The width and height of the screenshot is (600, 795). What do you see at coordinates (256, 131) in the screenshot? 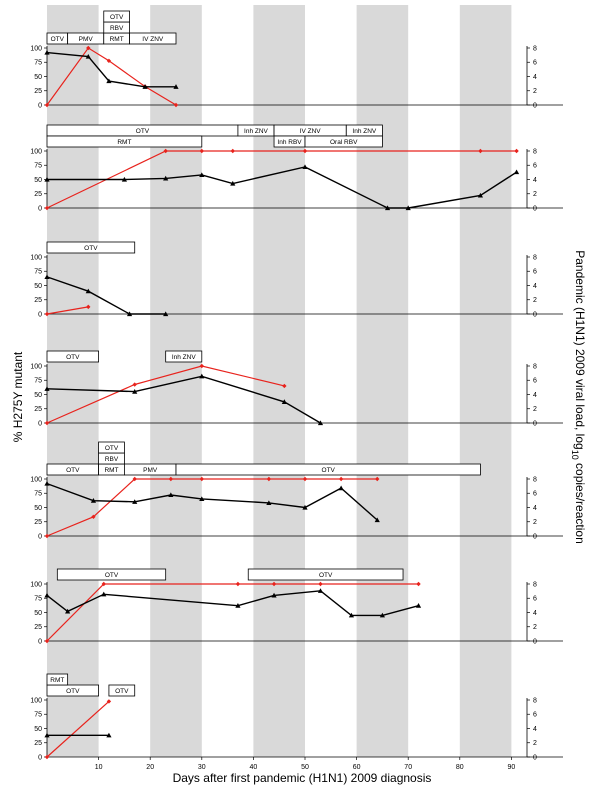
I see `treatment-label: Inh ZNV` at bounding box center [256, 131].